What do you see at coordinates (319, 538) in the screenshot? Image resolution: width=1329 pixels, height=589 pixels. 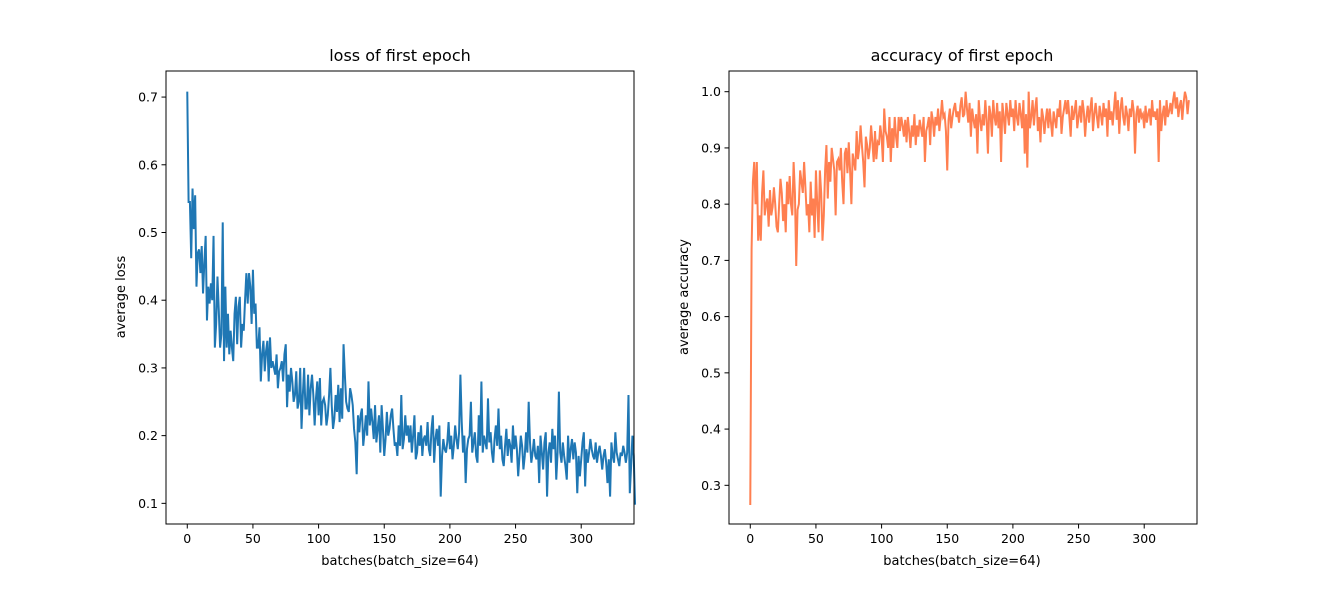 I see `loss-xtick-label: 100` at bounding box center [319, 538].